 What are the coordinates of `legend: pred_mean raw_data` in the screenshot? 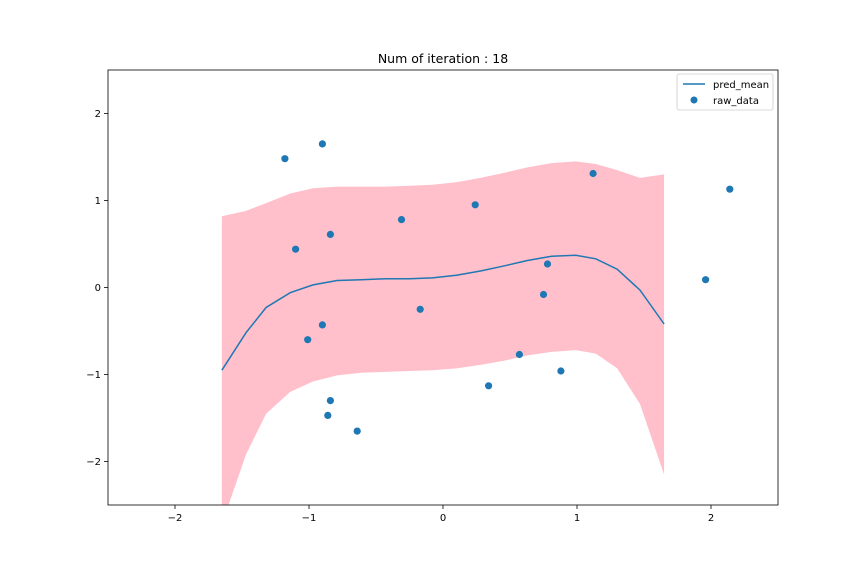 It's located at (725, 92).